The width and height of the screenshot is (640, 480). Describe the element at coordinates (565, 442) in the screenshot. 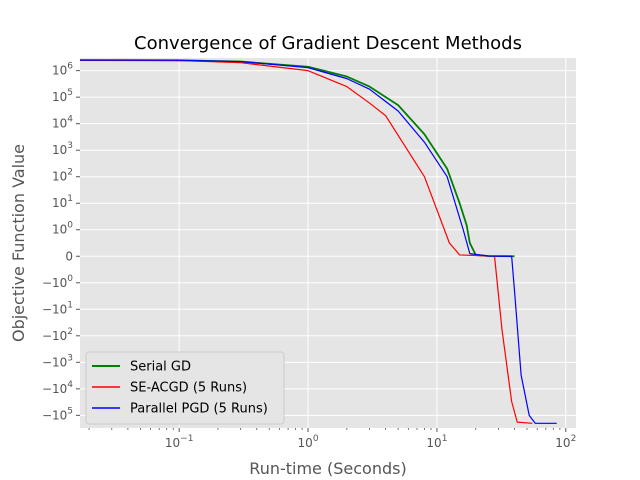

I see `x-tick-label: 10²` at that location.